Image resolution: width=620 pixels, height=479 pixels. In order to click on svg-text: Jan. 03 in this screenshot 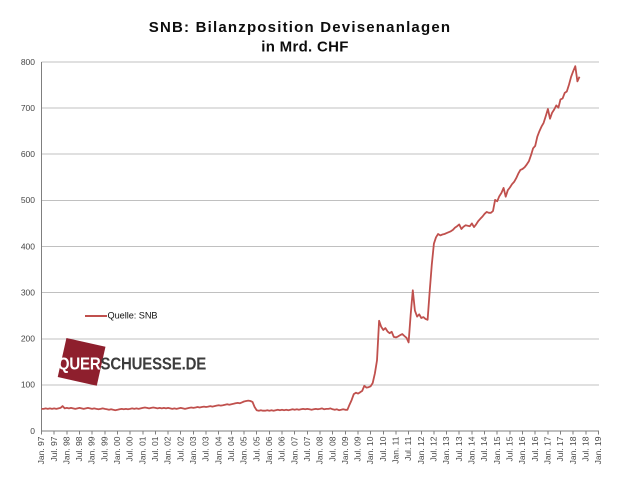, I will do `click(193, 450)`.